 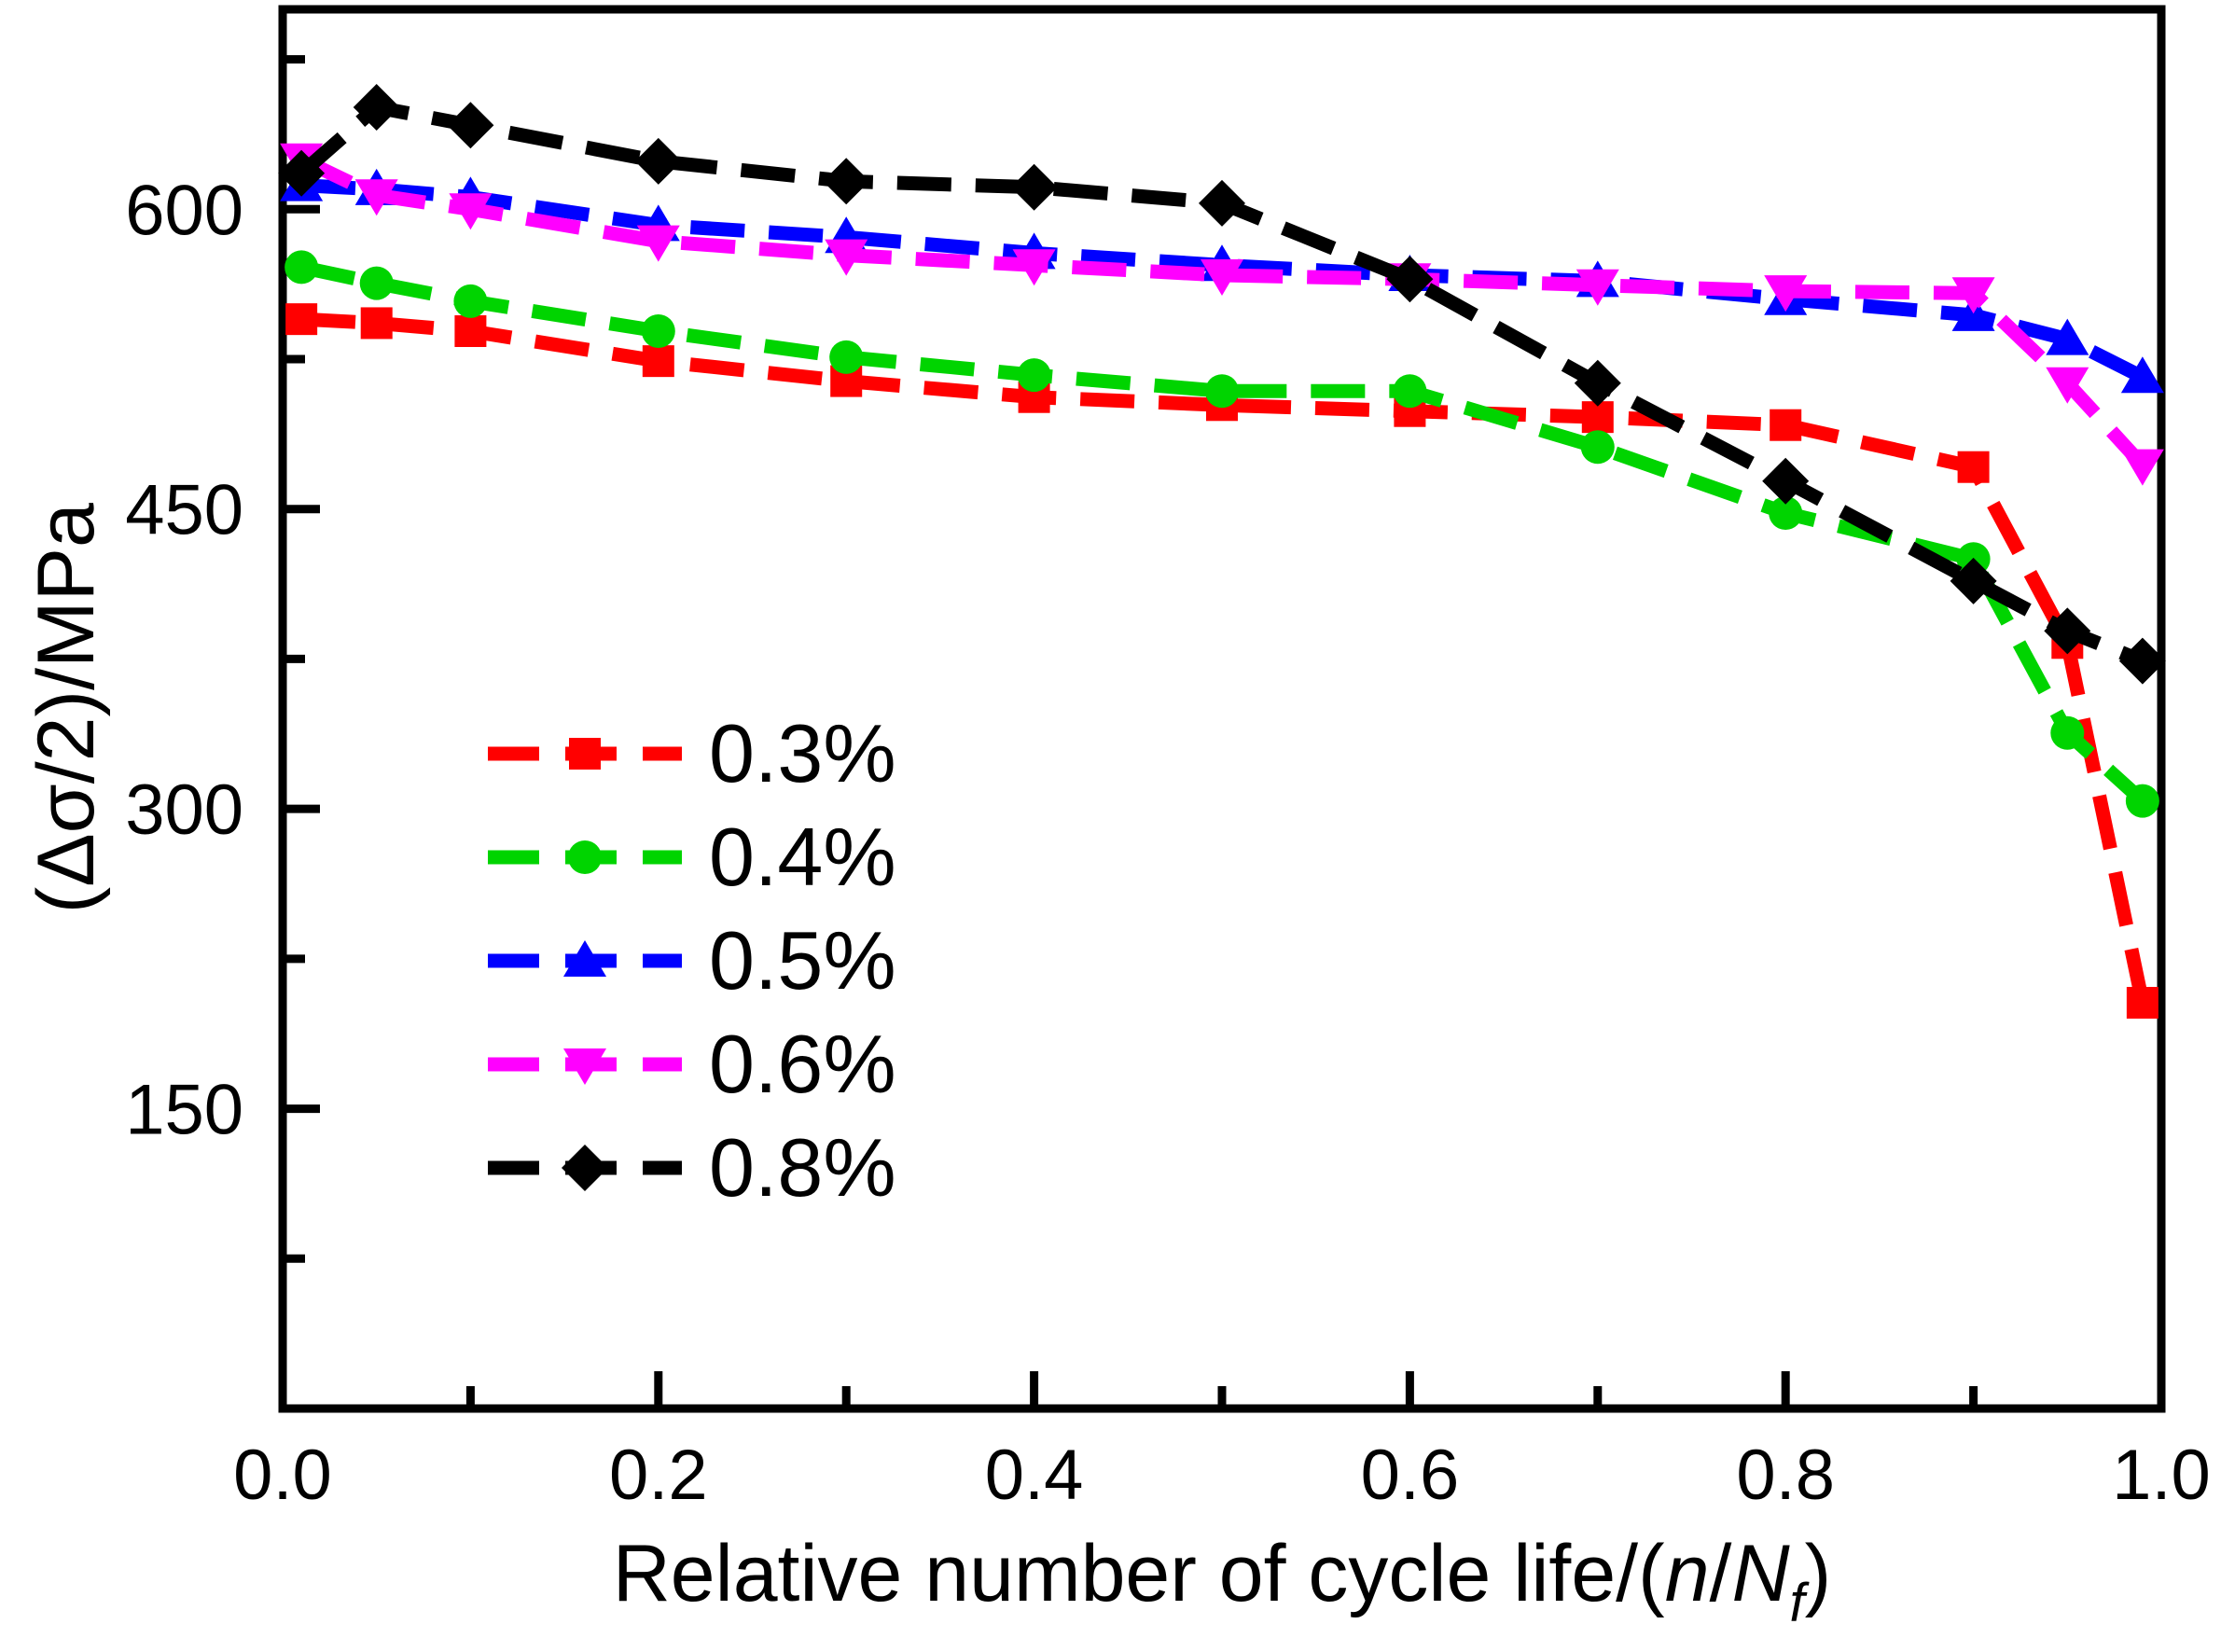 What do you see at coordinates (1034, 1475) in the screenshot?
I see `x-tick-label: 0.4` at bounding box center [1034, 1475].